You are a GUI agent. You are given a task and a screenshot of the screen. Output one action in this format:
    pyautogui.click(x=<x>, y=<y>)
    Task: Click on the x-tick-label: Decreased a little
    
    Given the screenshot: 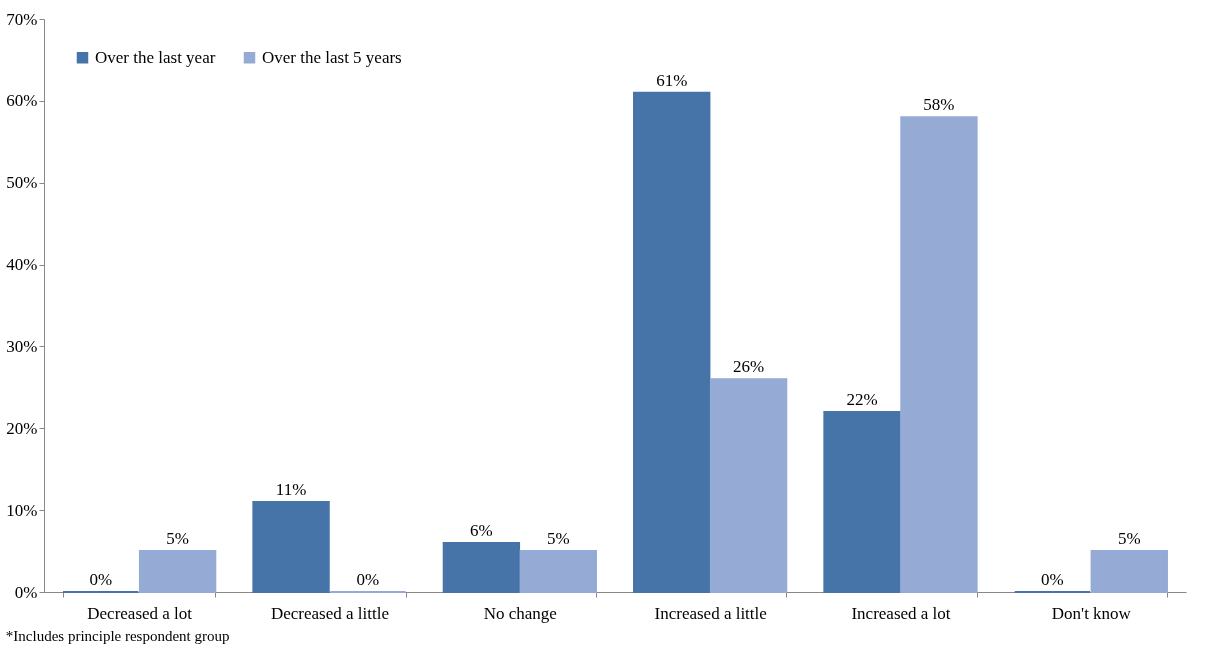 What is the action you would take?
    pyautogui.click(x=330, y=613)
    